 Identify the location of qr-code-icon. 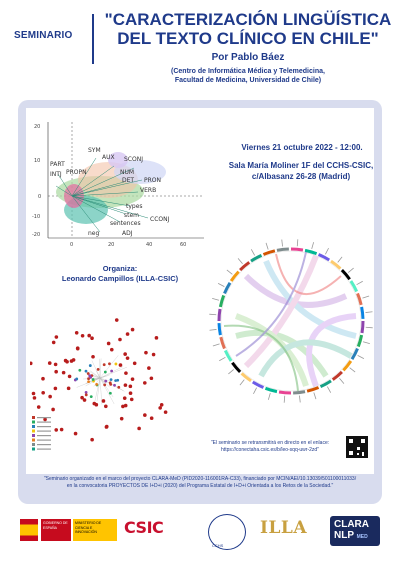
(357, 447).